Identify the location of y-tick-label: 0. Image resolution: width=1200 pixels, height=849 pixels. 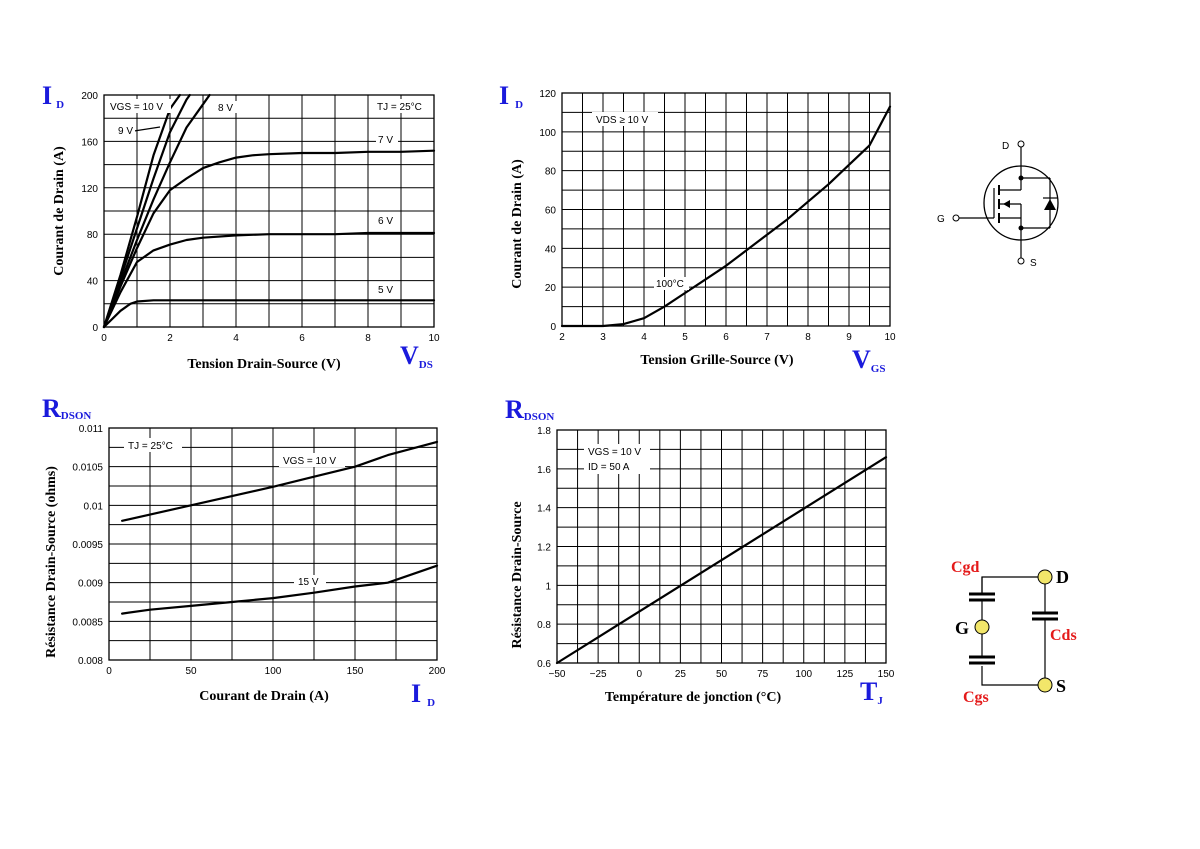
(553, 327).